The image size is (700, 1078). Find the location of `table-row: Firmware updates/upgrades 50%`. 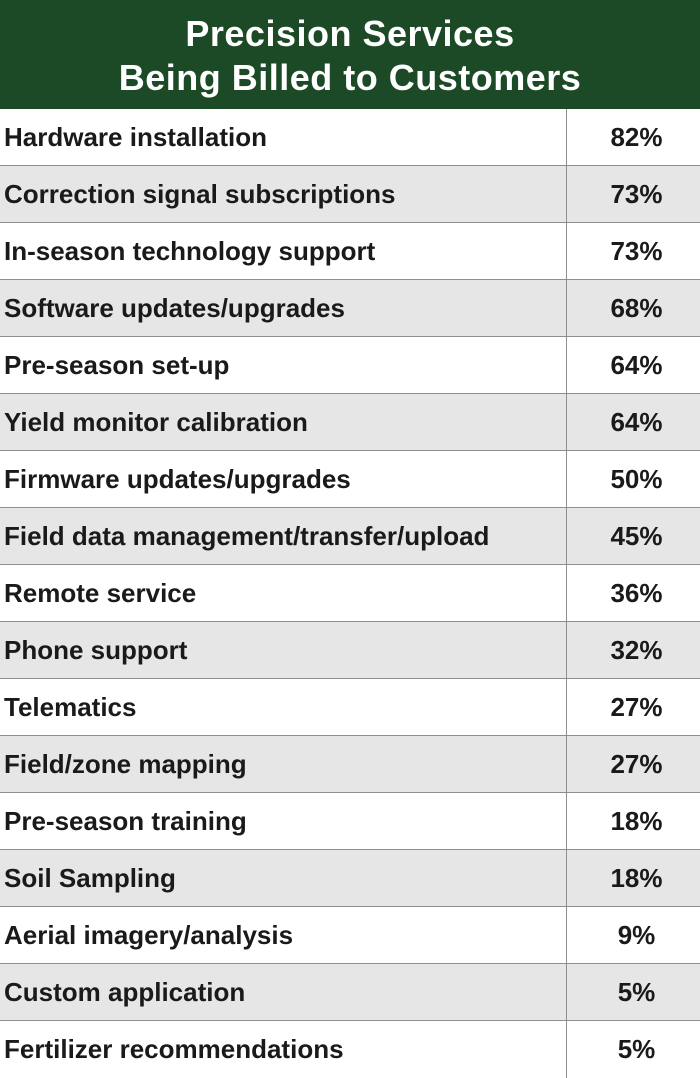

table-row: Firmware updates/upgrades 50% is located at coordinates (350, 479).